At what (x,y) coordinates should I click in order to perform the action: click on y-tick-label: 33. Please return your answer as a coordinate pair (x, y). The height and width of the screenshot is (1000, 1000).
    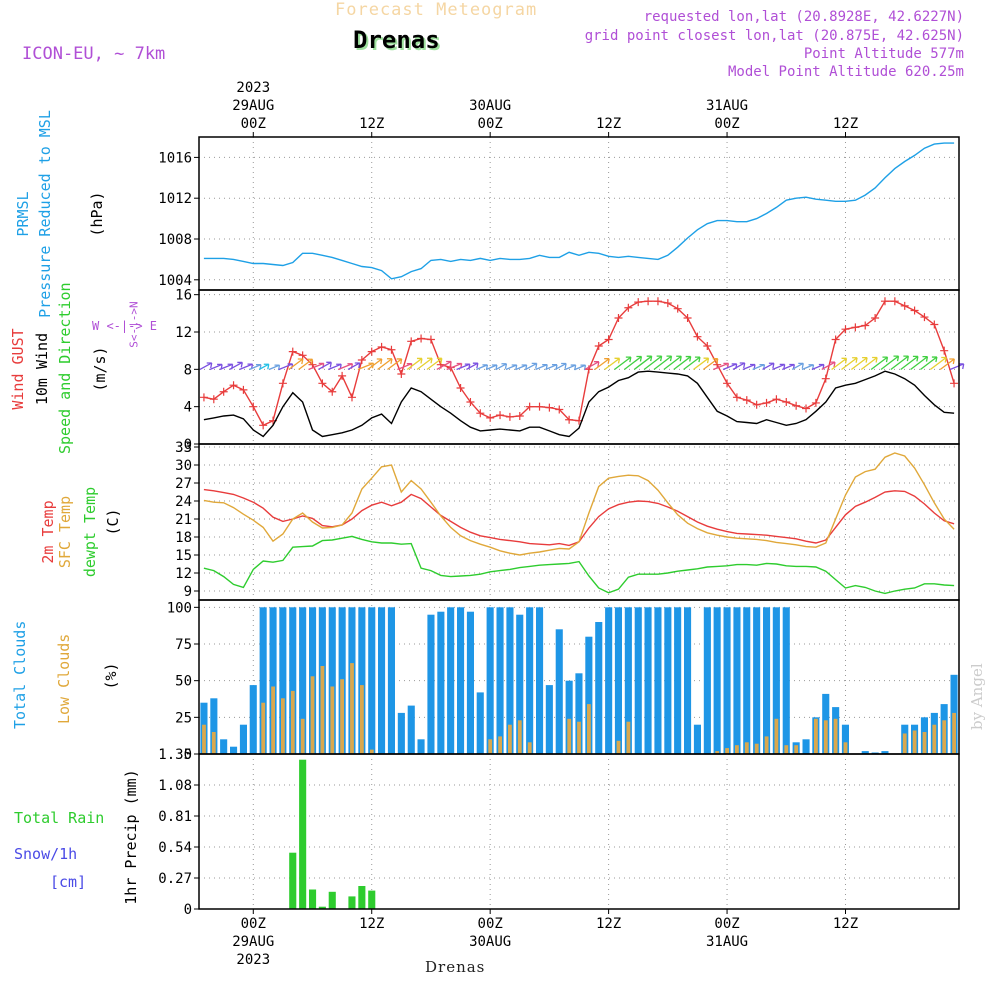
    Looking at the image, I should click on (183, 448).